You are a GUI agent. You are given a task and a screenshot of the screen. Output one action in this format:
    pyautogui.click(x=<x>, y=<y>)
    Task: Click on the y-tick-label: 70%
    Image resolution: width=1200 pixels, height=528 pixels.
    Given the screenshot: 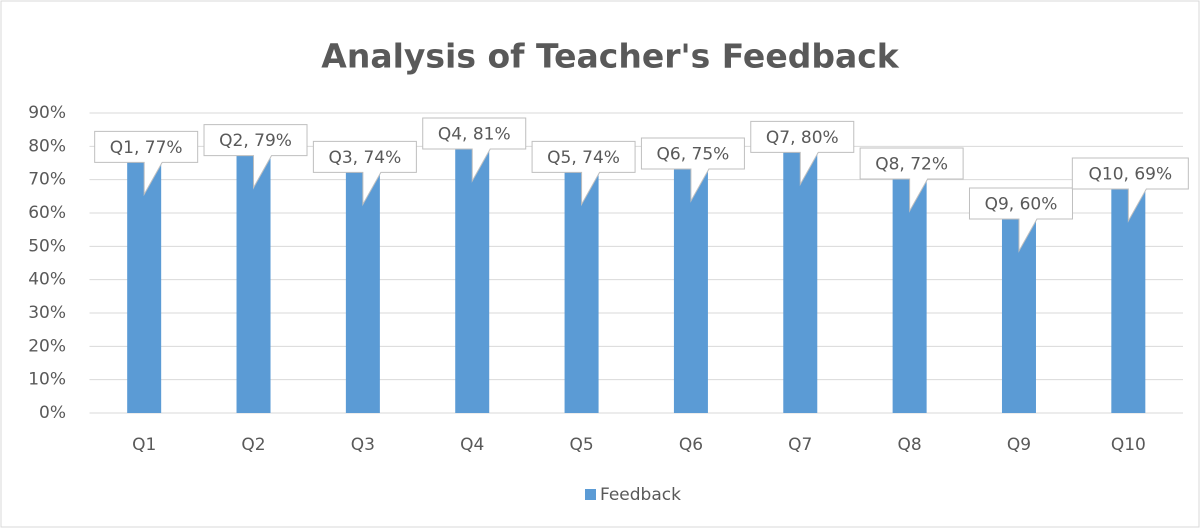 What is the action you would take?
    pyautogui.click(x=47, y=180)
    